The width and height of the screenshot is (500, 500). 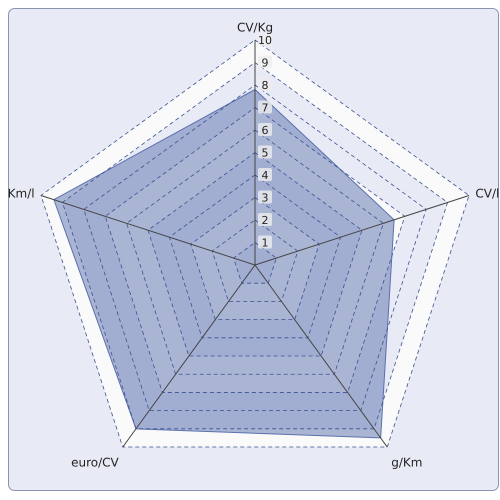 What do you see at coordinates (265, 153) in the screenshot?
I see `y-tick-label: 5` at bounding box center [265, 153].